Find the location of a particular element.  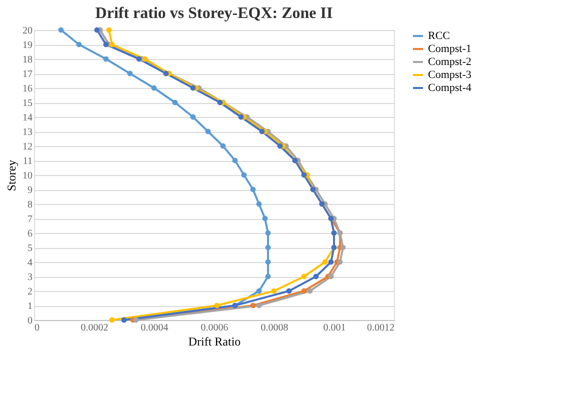

y-tick-label: 17 is located at coordinates (27, 74).